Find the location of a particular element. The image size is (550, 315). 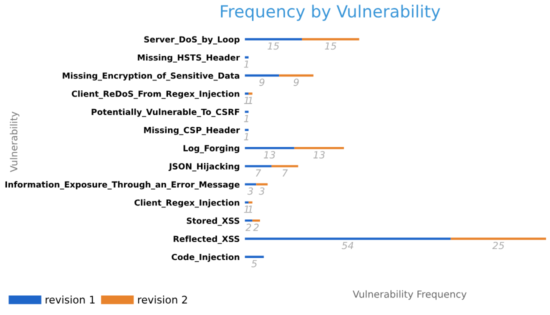

y-tick-label: Information_Exposure_Through_an_Error_Message is located at coordinates (122, 185).